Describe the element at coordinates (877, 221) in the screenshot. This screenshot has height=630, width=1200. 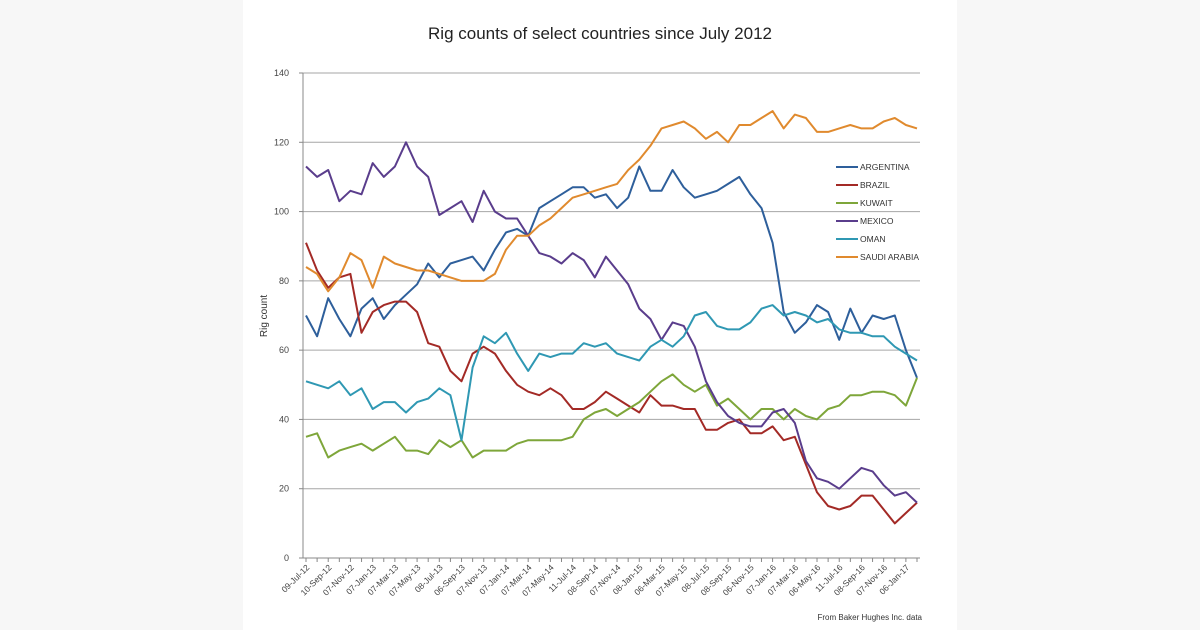
I see `legend-label: MEXICO` at that location.